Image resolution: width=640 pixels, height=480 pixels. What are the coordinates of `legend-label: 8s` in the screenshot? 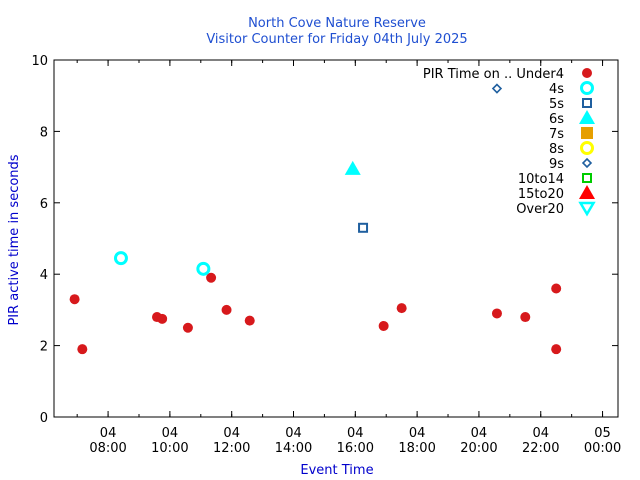 It's located at (556, 149).